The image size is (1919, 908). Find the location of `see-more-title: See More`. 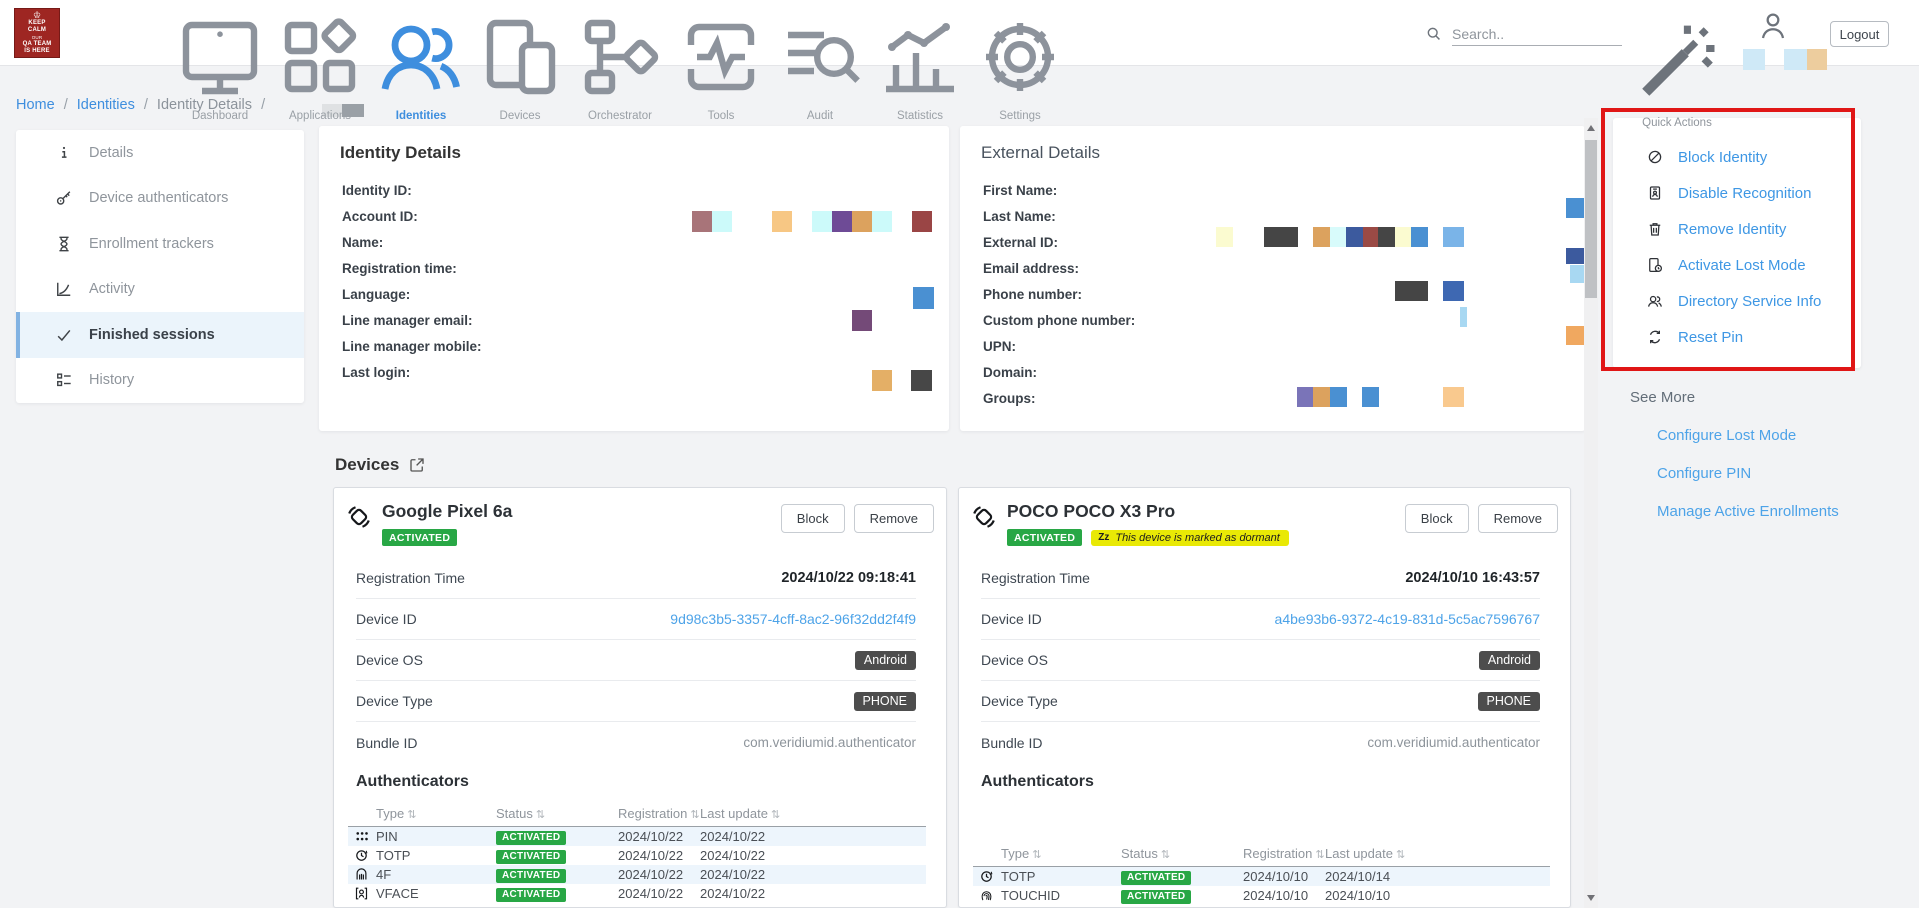

see-more-title: See More is located at coordinates (1663, 397).